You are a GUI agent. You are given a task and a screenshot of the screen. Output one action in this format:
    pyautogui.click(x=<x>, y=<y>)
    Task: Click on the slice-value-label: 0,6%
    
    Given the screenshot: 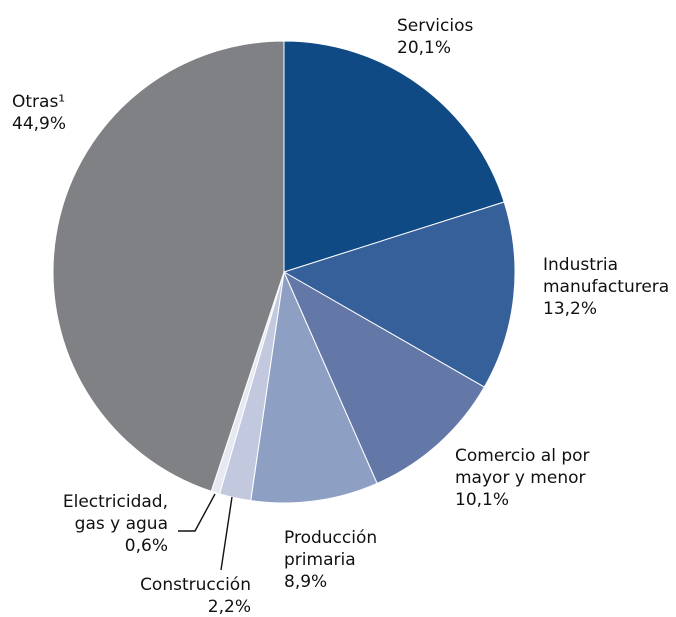 What is the action you would take?
    pyautogui.click(x=146, y=546)
    